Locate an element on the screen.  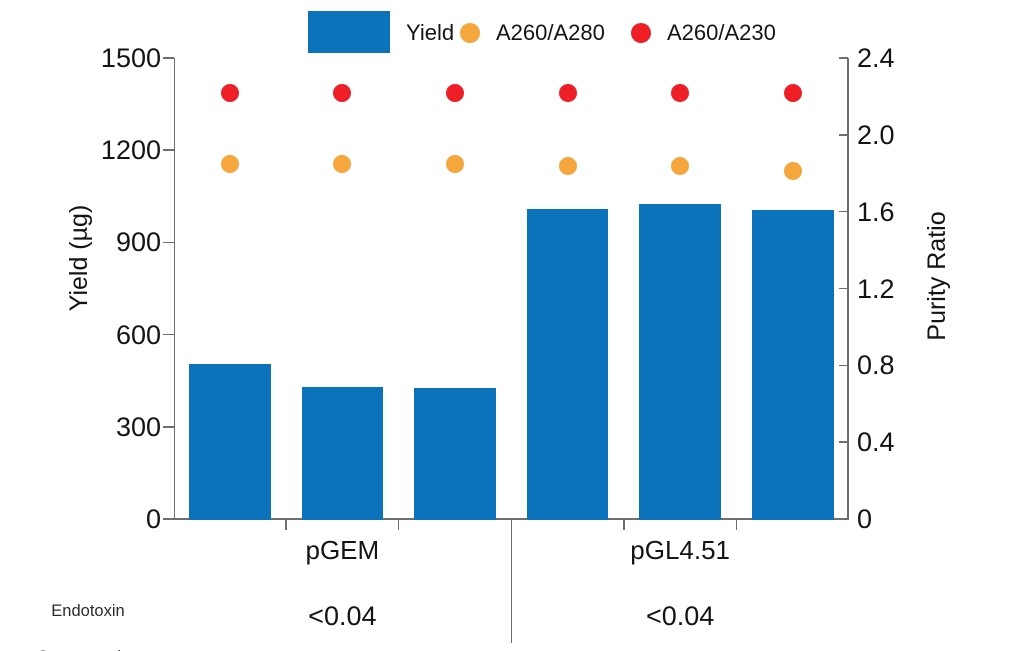
legend: Yield A260/A280 A260/A230 is located at coordinates (512, 30).